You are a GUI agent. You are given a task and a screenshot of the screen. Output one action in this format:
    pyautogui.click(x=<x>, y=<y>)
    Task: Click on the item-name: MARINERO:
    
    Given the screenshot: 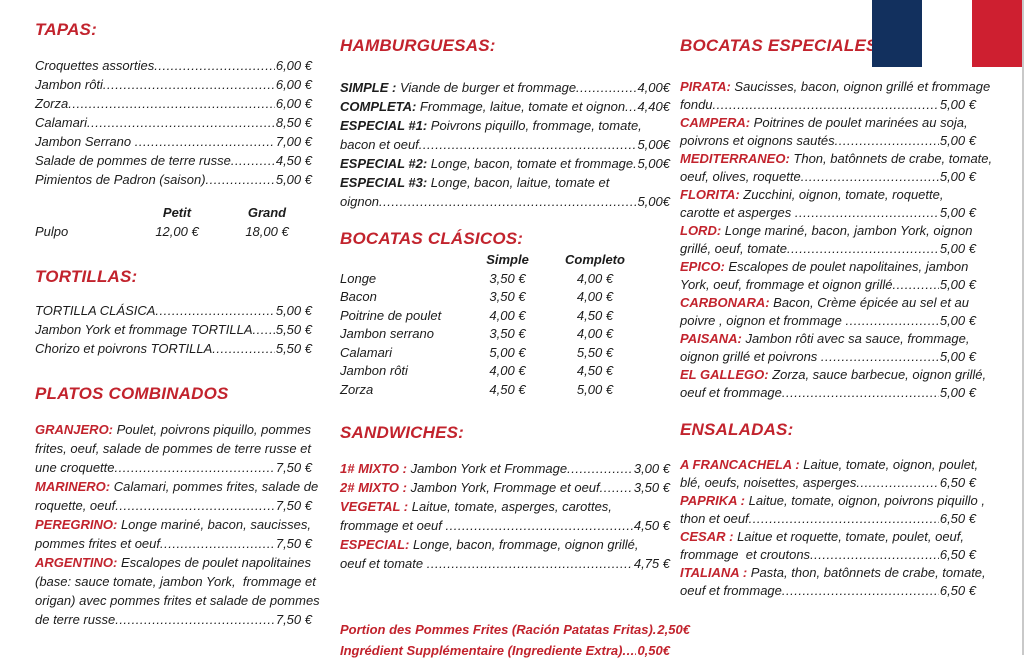 What is the action you would take?
    pyautogui.click(x=73, y=486)
    